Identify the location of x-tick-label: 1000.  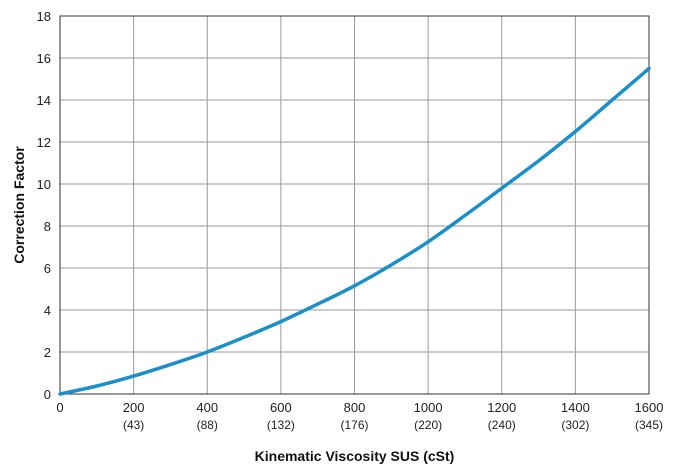
(428, 407).